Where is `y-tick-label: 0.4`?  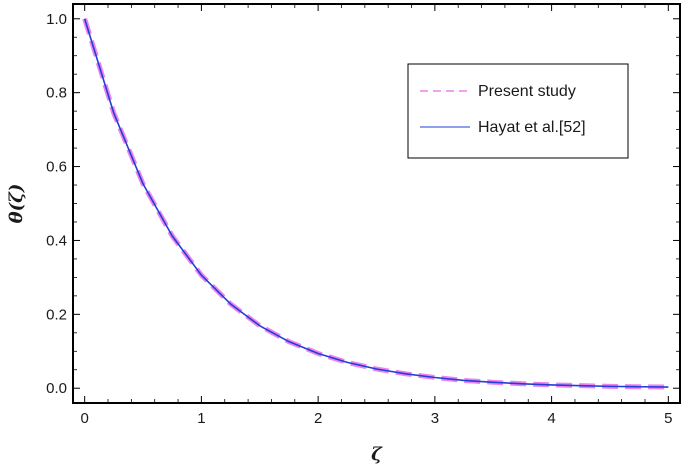
y-tick-label: 0.4 is located at coordinates (56, 240).